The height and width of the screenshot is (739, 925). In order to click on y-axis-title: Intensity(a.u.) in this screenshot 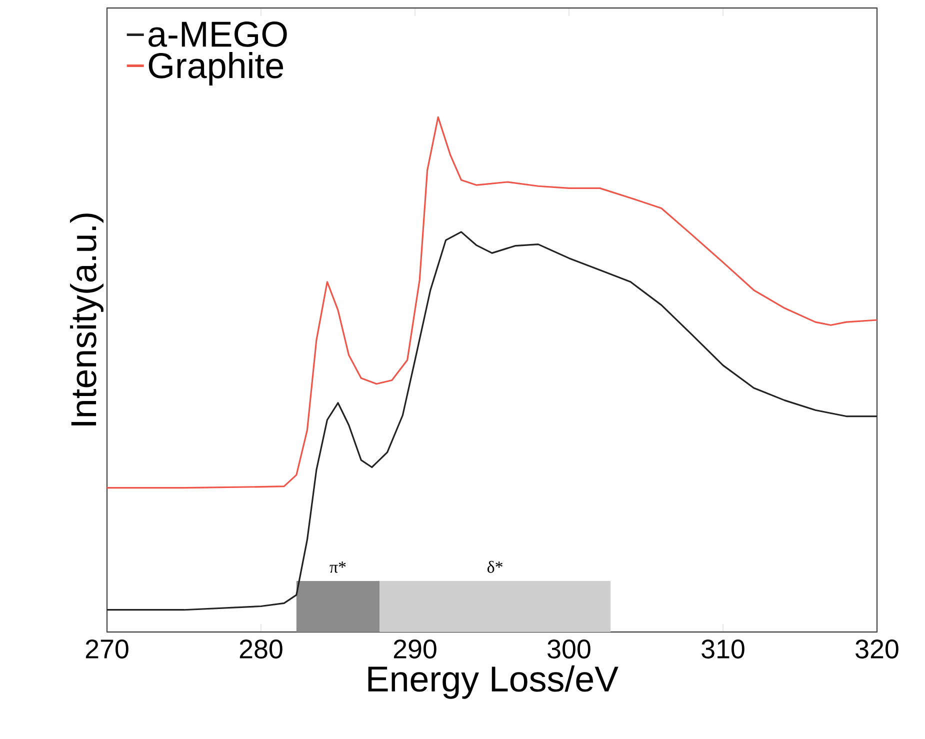, I will do `click(87, 320)`.